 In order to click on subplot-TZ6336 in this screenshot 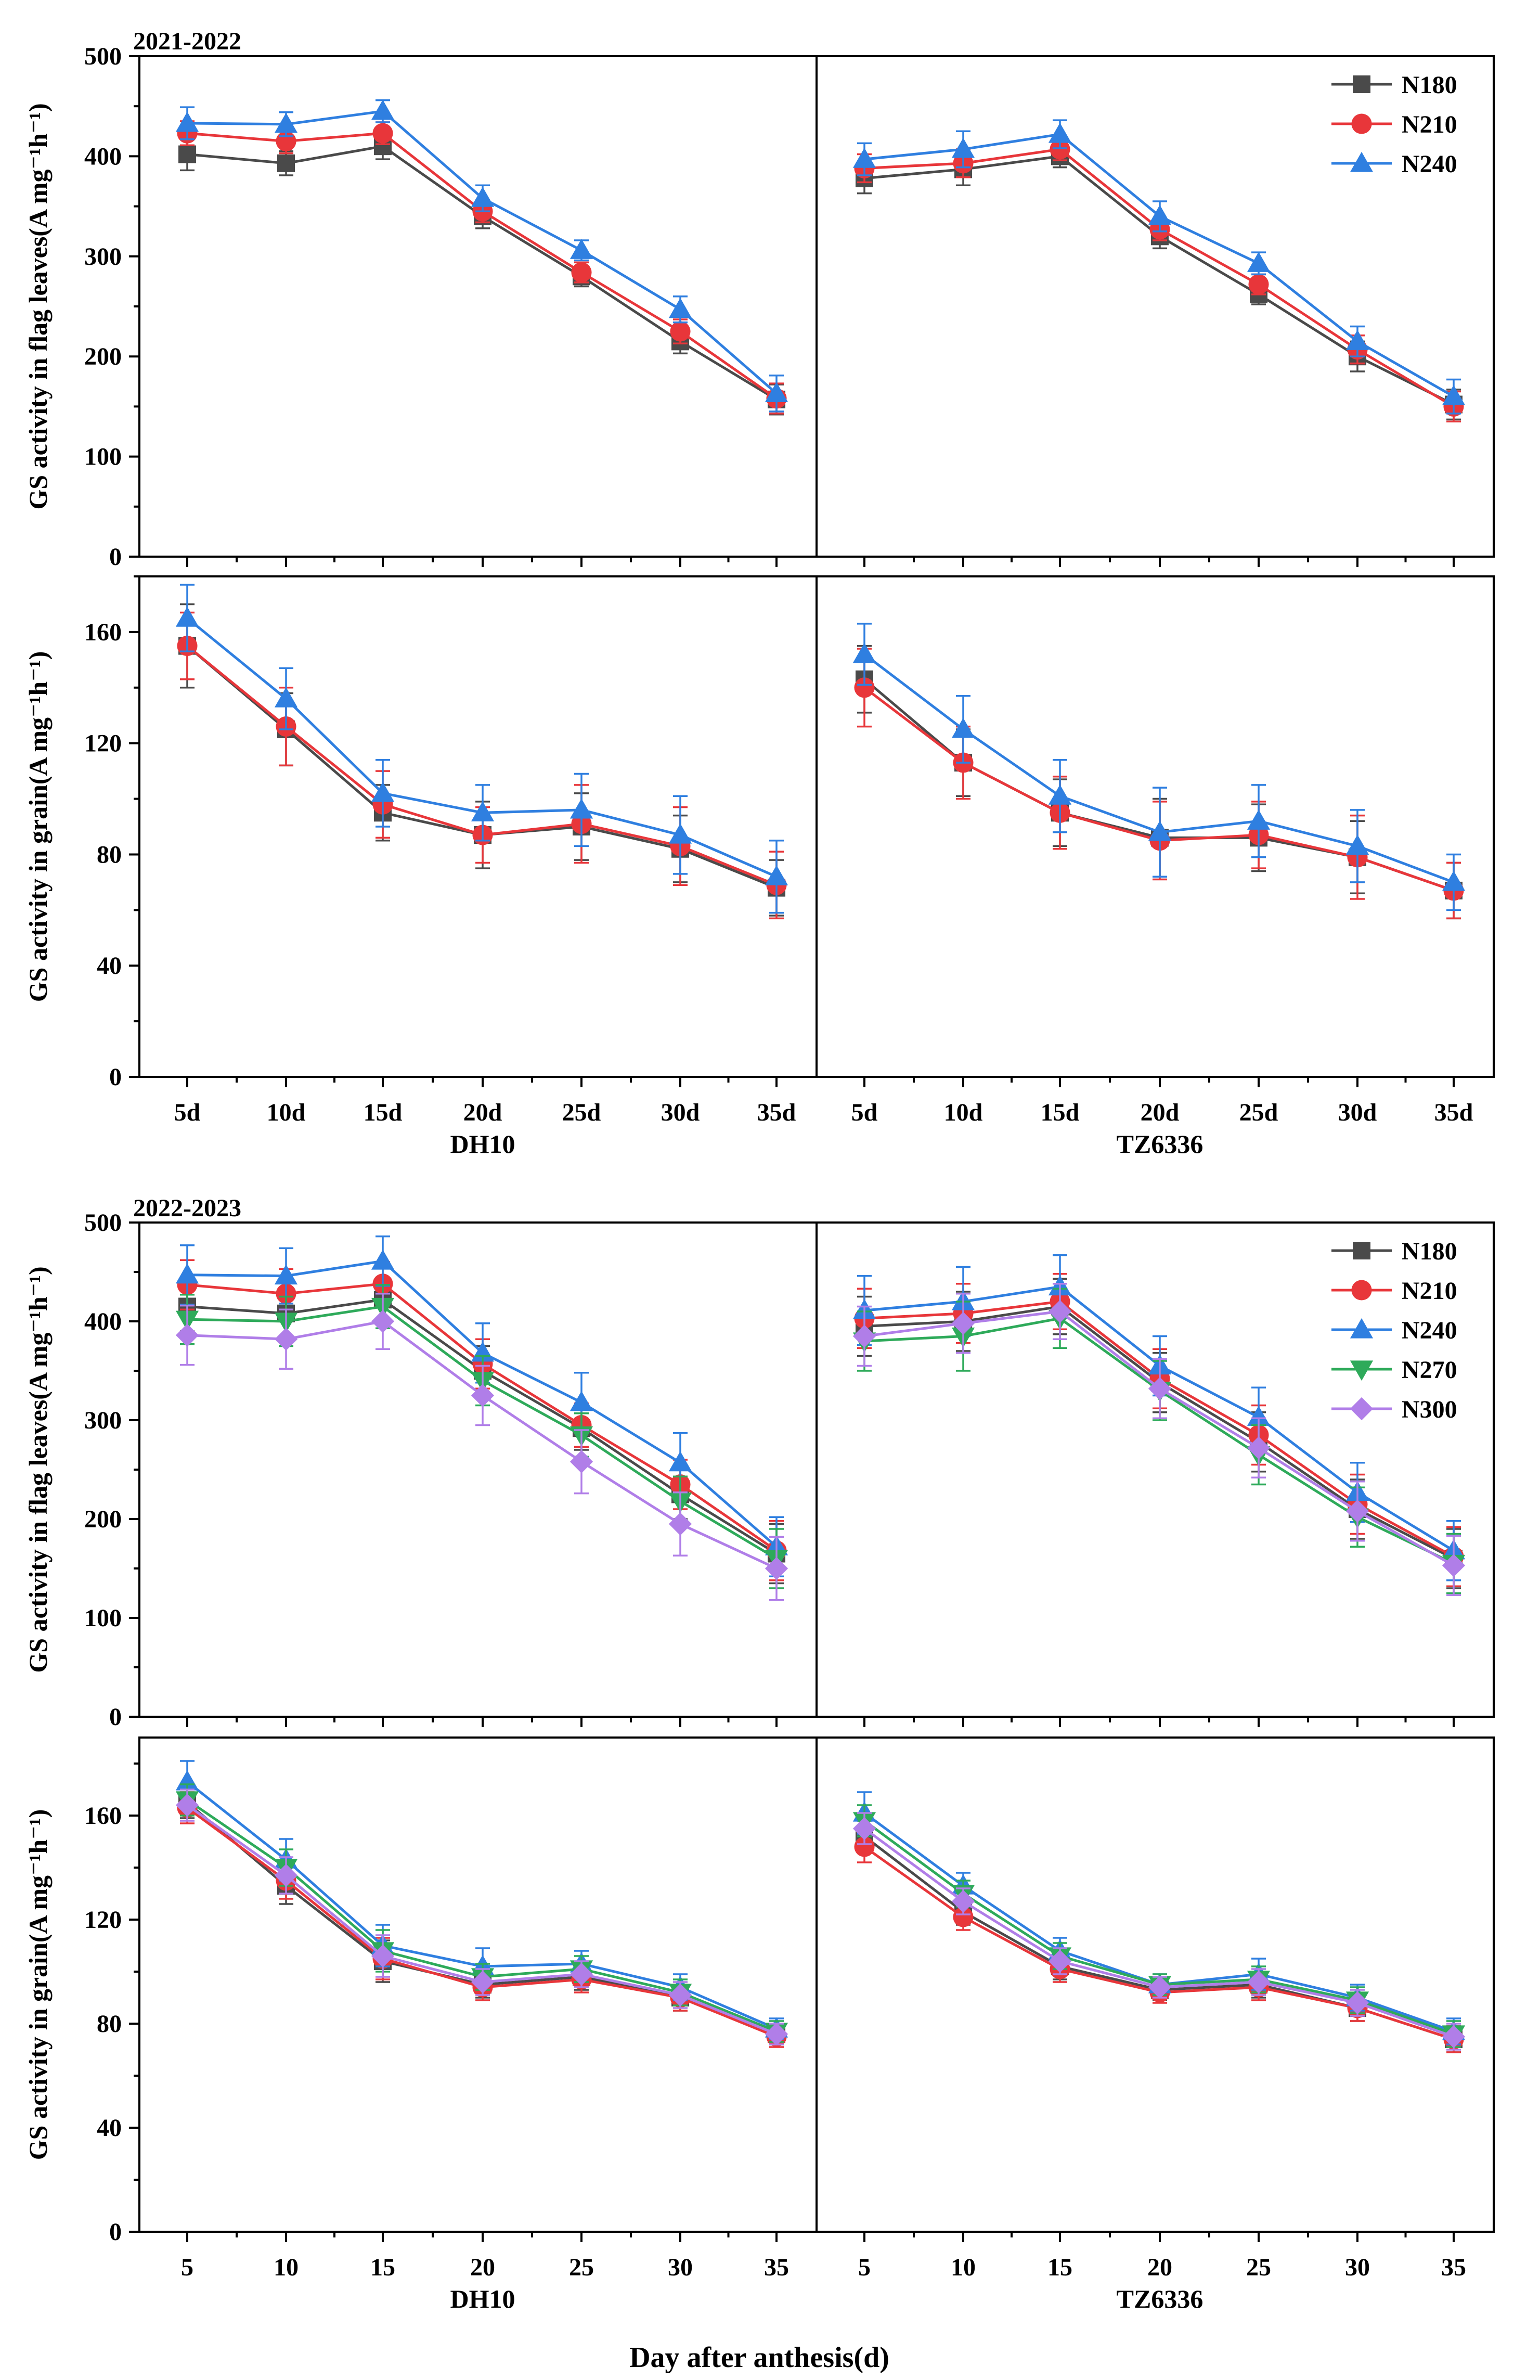, I will do `click(1159, 1491)`.